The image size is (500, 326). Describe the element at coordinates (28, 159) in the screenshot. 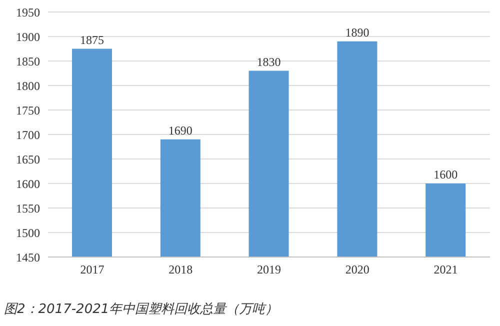

I see `y-tick-label: 1650` at that location.